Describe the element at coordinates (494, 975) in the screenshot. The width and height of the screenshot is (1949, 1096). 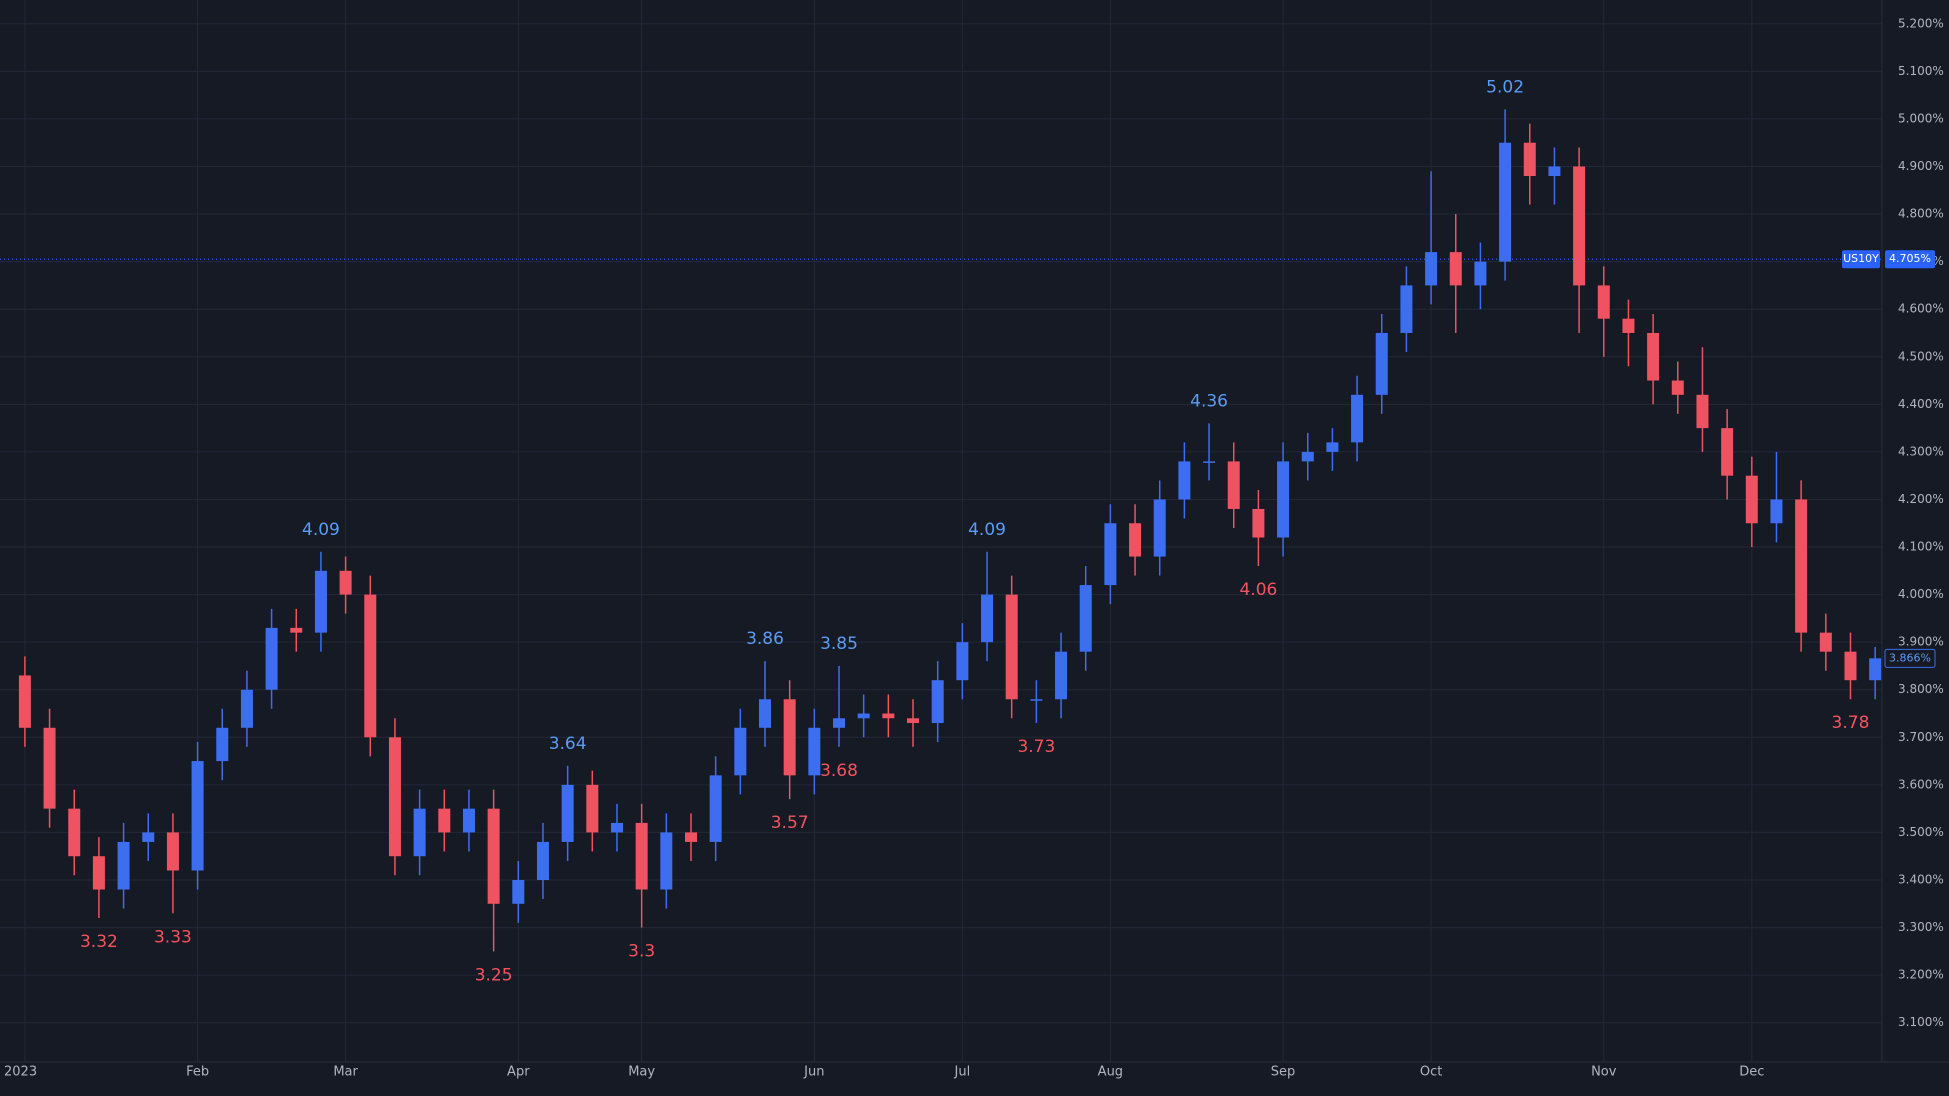
I see `low-label: 3.25` at that location.